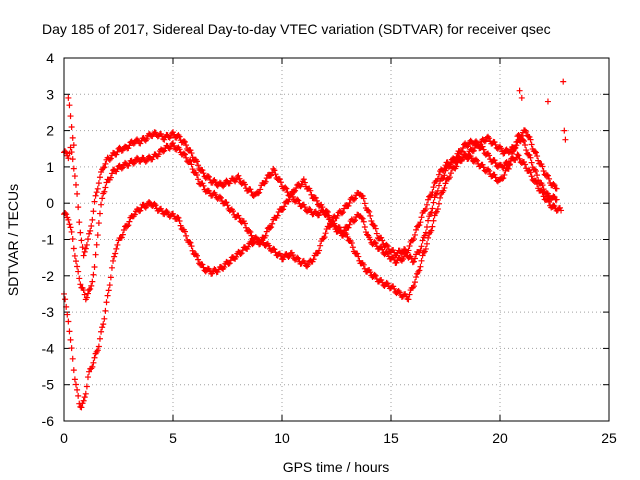 The height and width of the screenshot is (480, 640). I want to click on y-tick-label: -1, so click(48, 240).